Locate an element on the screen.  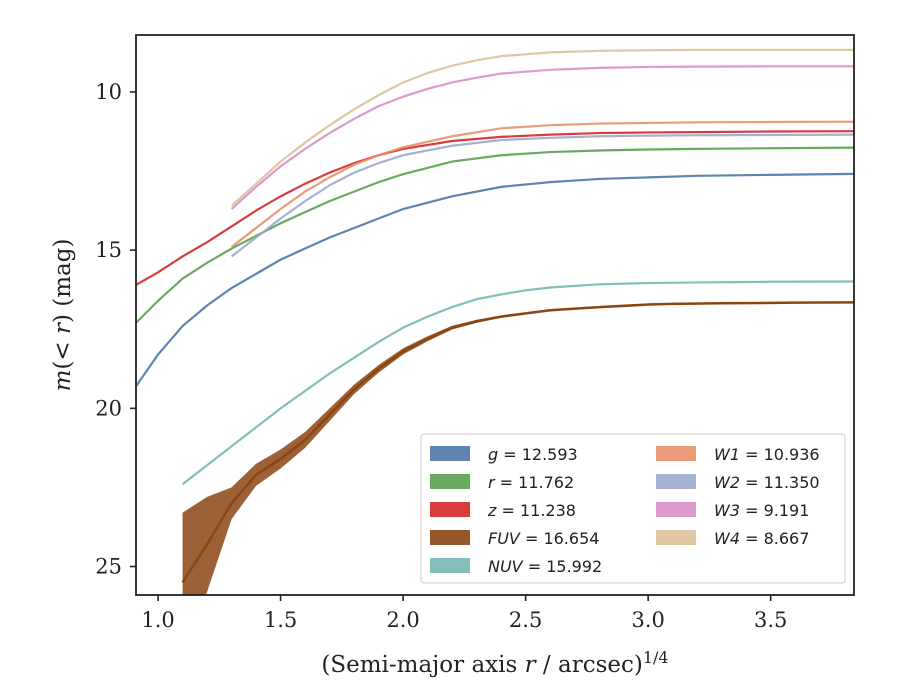
series-w1 is located at coordinates (542, 184).